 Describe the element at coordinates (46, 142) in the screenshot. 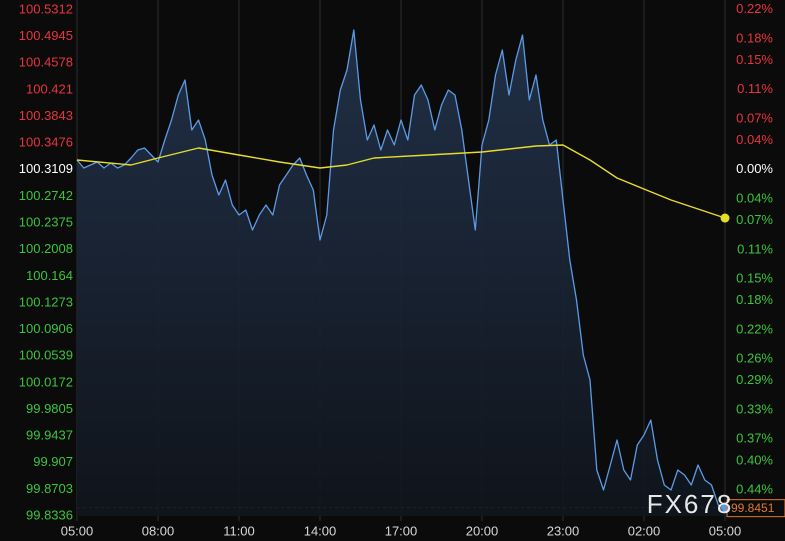

I see `y-tick-label: 100.3476` at that location.